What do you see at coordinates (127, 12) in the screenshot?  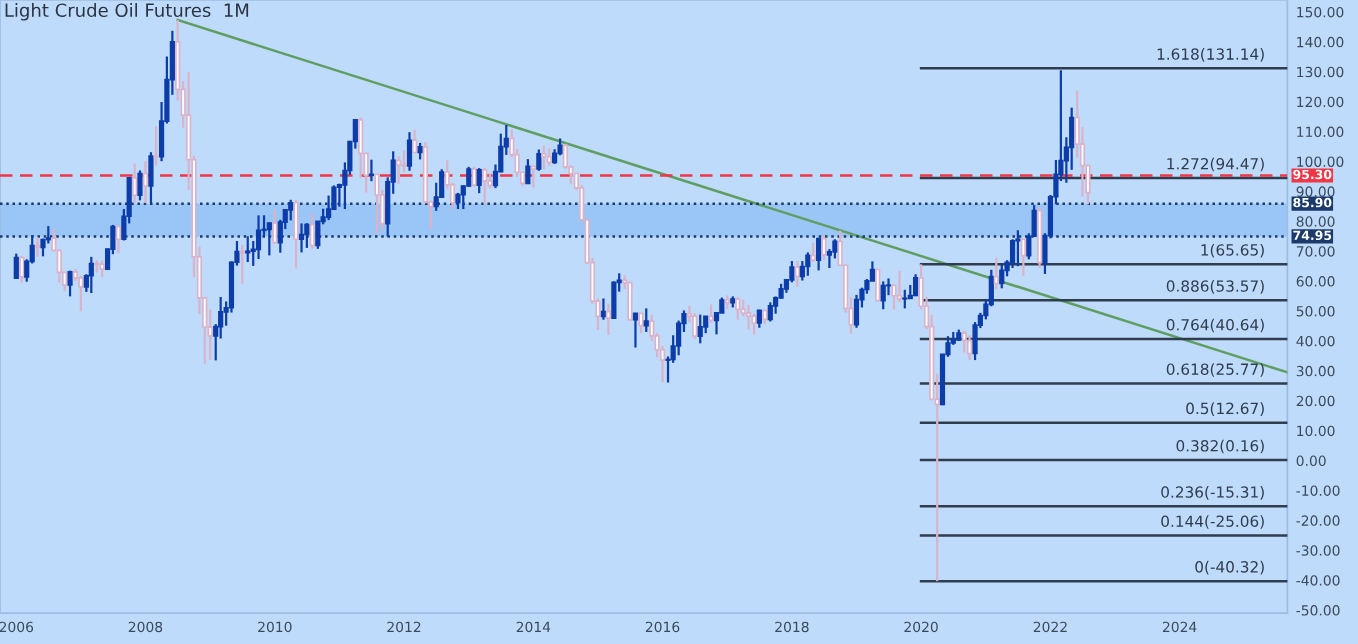 I see `chart-title: Light Crude Oil Futures 1M` at bounding box center [127, 12].